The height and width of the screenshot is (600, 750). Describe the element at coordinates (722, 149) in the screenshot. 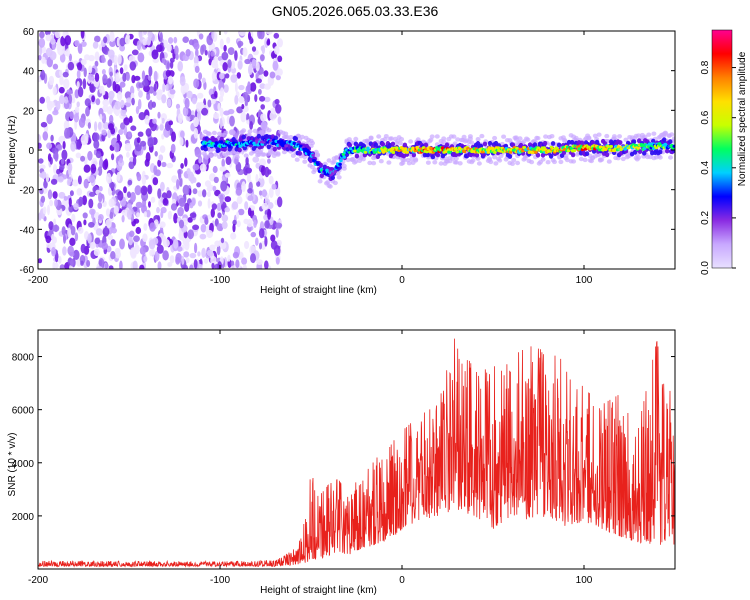

I see `colorbar-gradient` at that location.